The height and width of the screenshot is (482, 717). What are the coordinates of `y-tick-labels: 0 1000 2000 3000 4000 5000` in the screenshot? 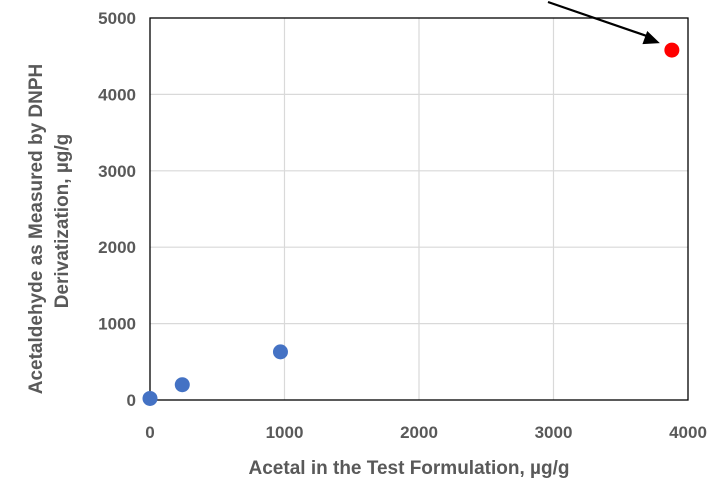 It's located at (117, 209).